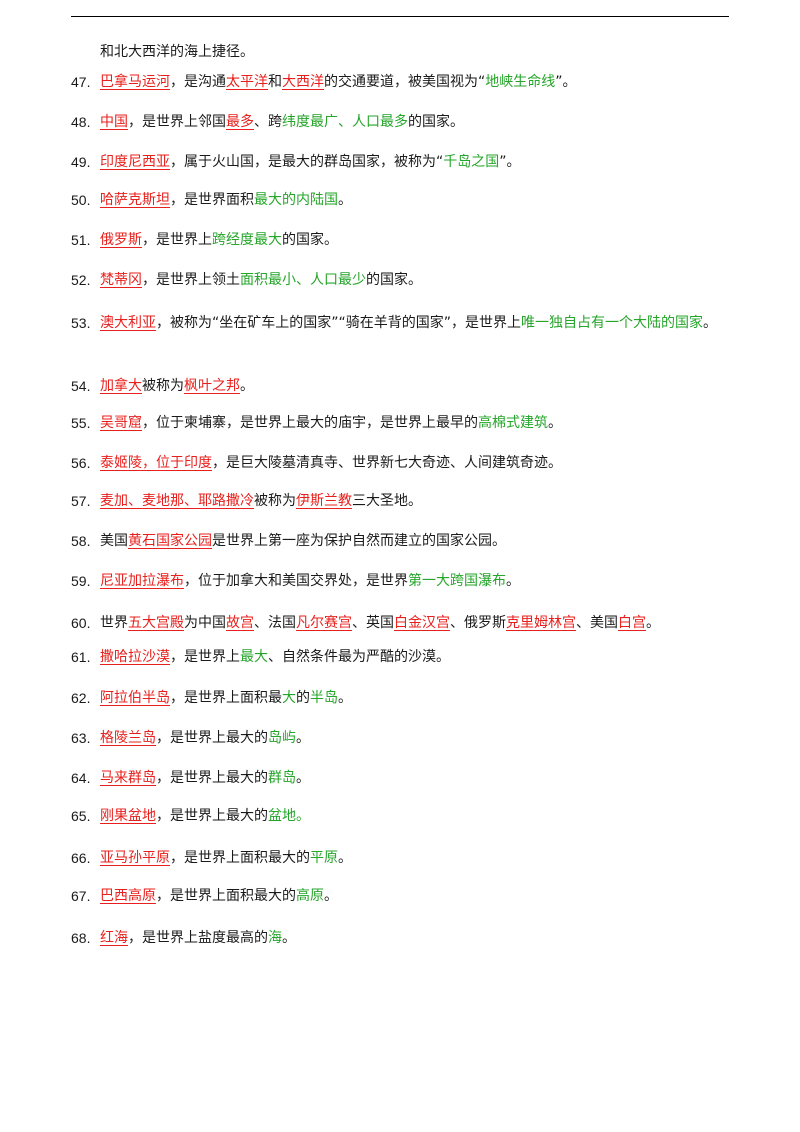  Describe the element at coordinates (81, 463) in the screenshot. I see `item-number: 56.` at that location.